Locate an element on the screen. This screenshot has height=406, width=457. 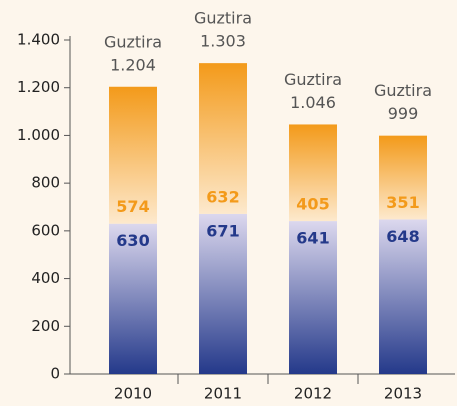
y-tick-label: 600 is located at coordinates (45, 230).